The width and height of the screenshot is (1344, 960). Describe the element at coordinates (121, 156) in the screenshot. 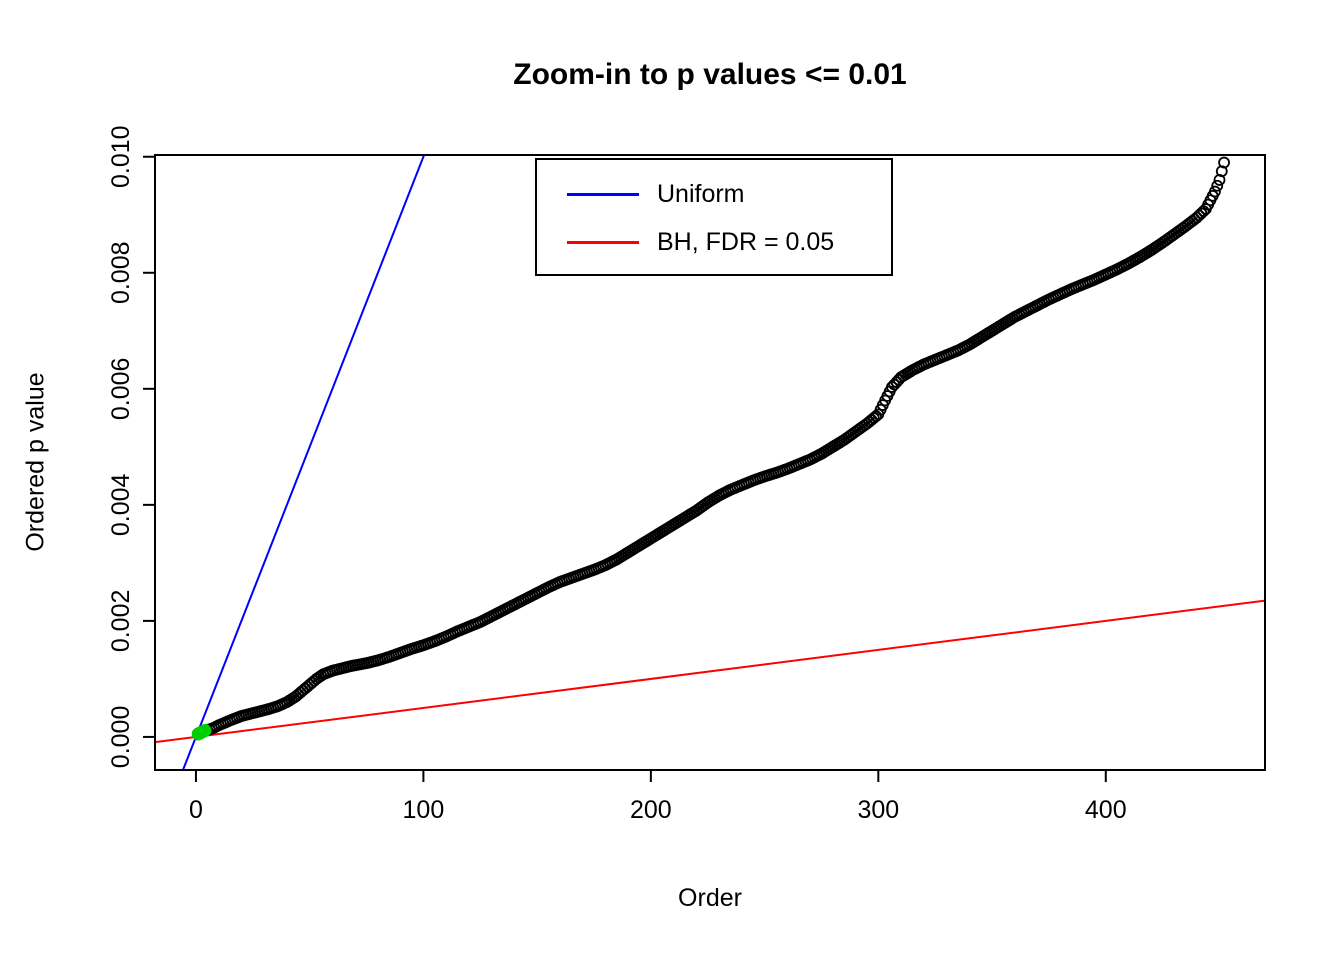

I see `y-tick-label: 0.010` at that location.